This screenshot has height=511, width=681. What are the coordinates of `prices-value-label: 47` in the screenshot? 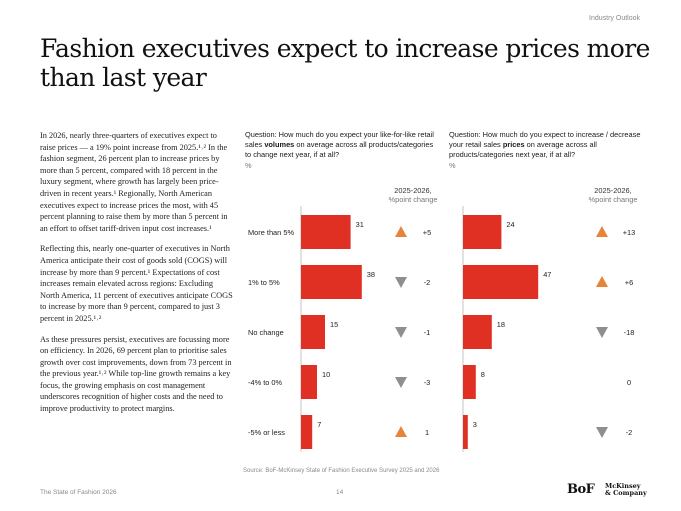 It's located at (547, 274).